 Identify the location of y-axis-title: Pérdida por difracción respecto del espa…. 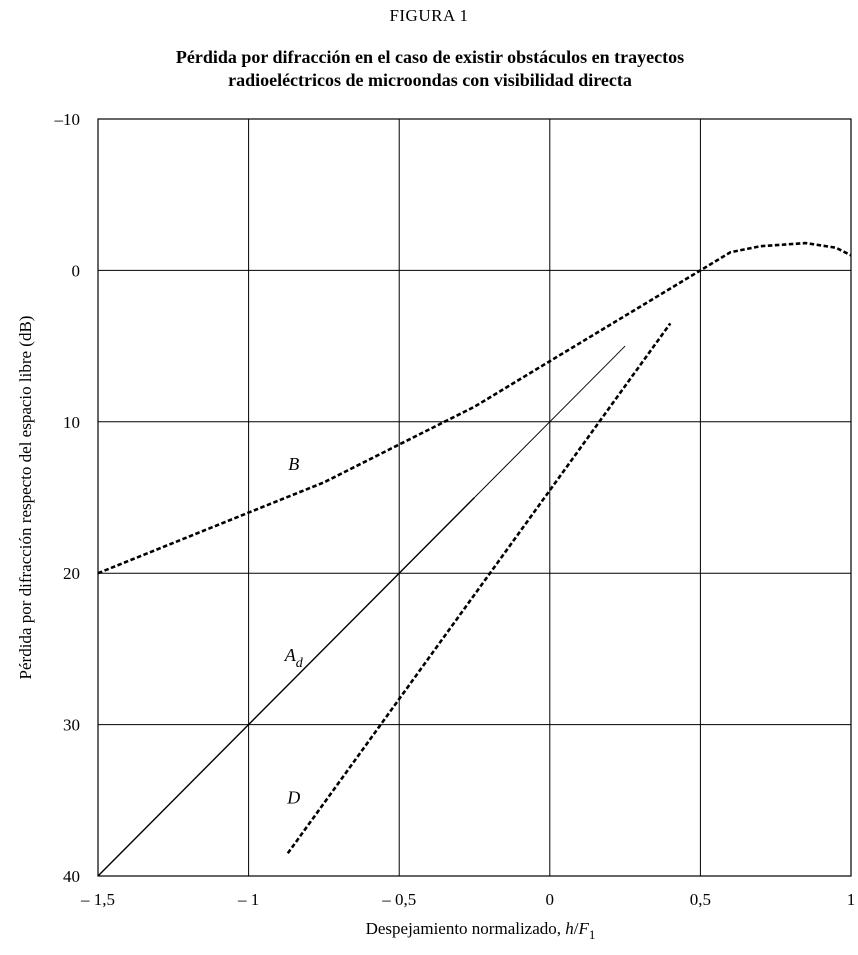
(25, 498).